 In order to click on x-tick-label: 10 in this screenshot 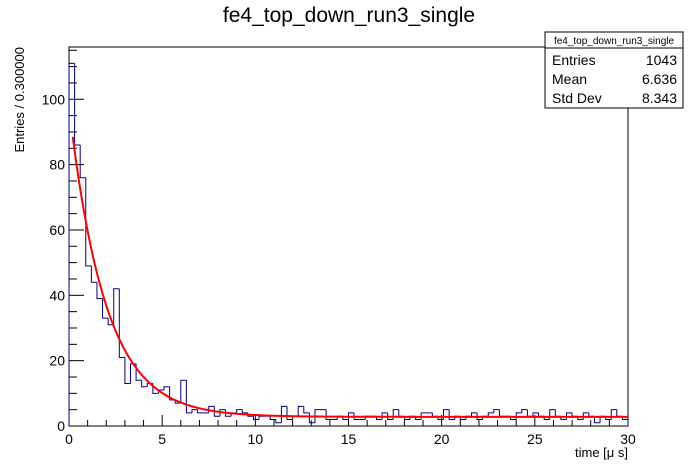, I will do `click(256, 439)`.